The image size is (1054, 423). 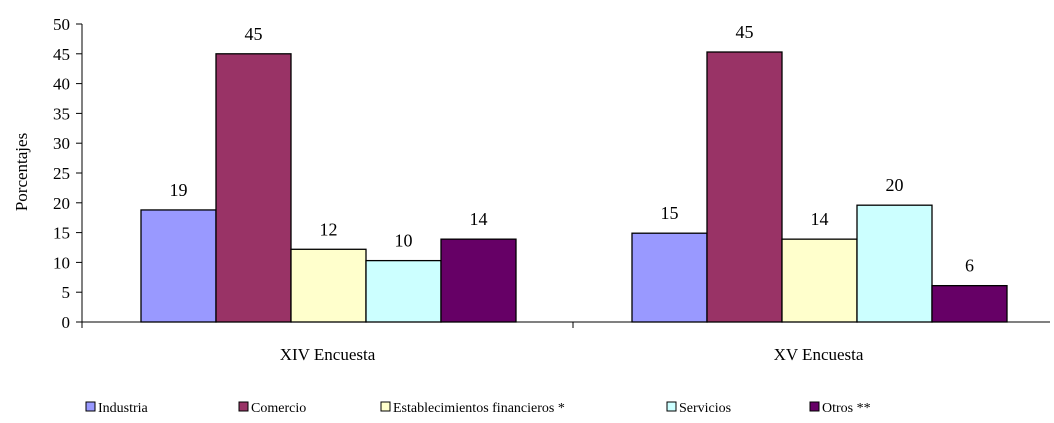 I want to click on legend-label: Servicios, so click(x=705, y=408).